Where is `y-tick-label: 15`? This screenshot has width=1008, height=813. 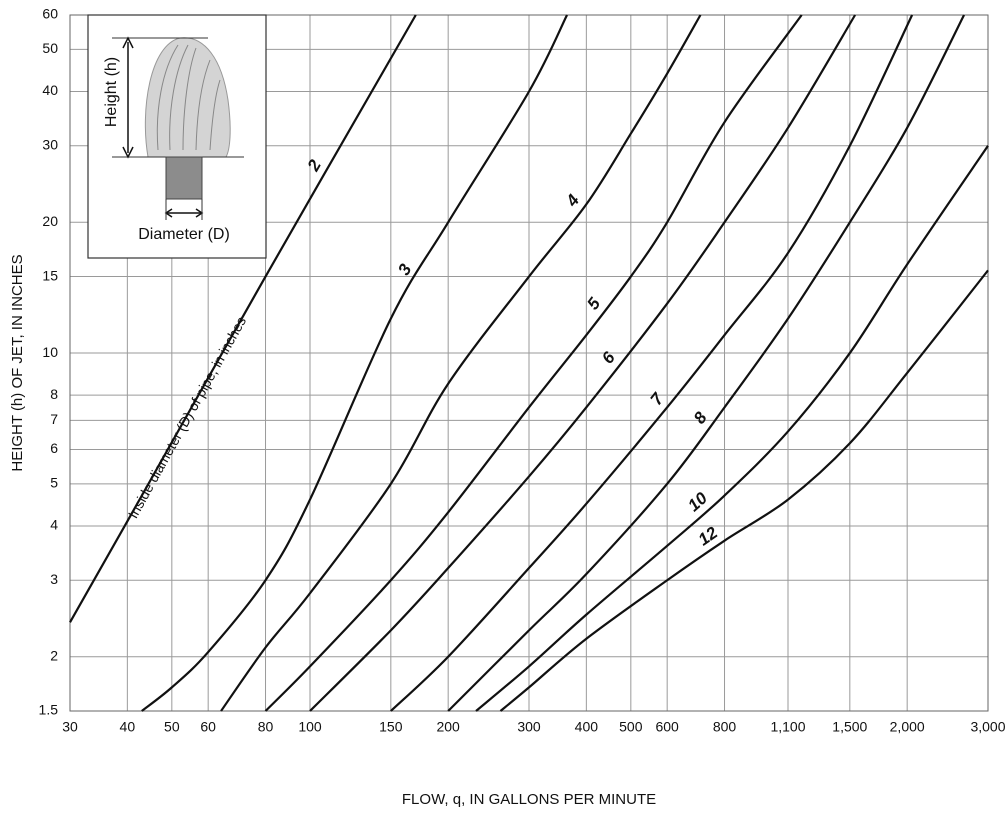 y-tick-label: 15 is located at coordinates (50, 275).